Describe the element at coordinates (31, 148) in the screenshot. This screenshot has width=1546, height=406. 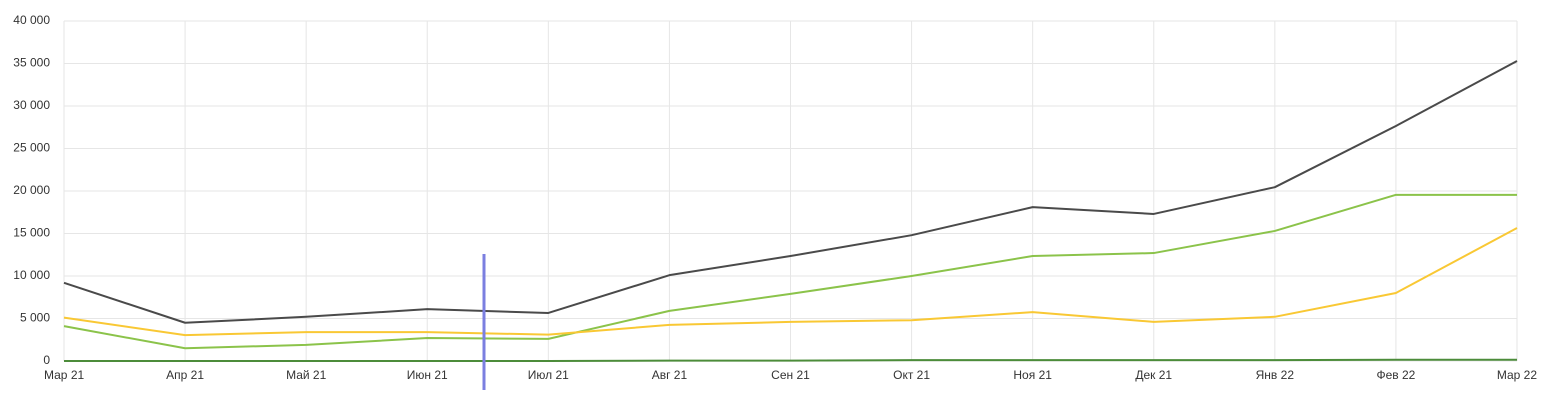
I see `y-tick-label: 25 000` at that location.